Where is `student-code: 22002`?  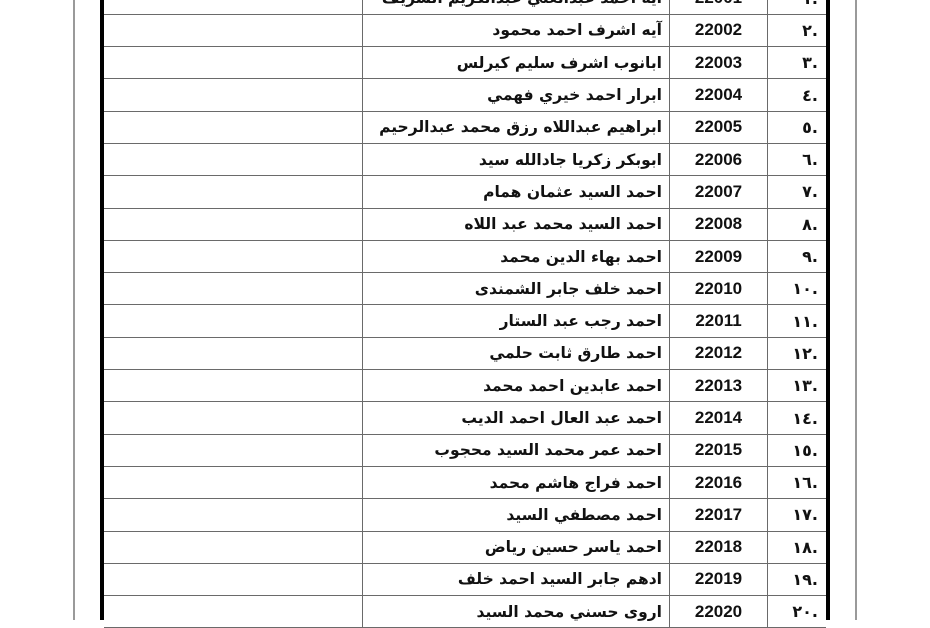 student-code: 22002 is located at coordinates (718, 30).